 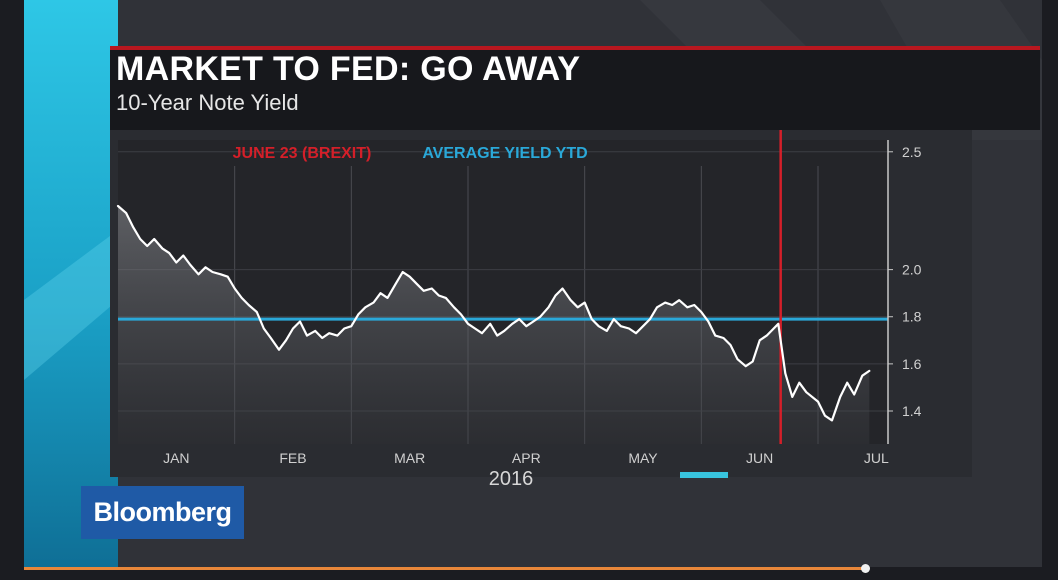 I want to click on y-tick-label: 2.5, so click(x=912, y=152).